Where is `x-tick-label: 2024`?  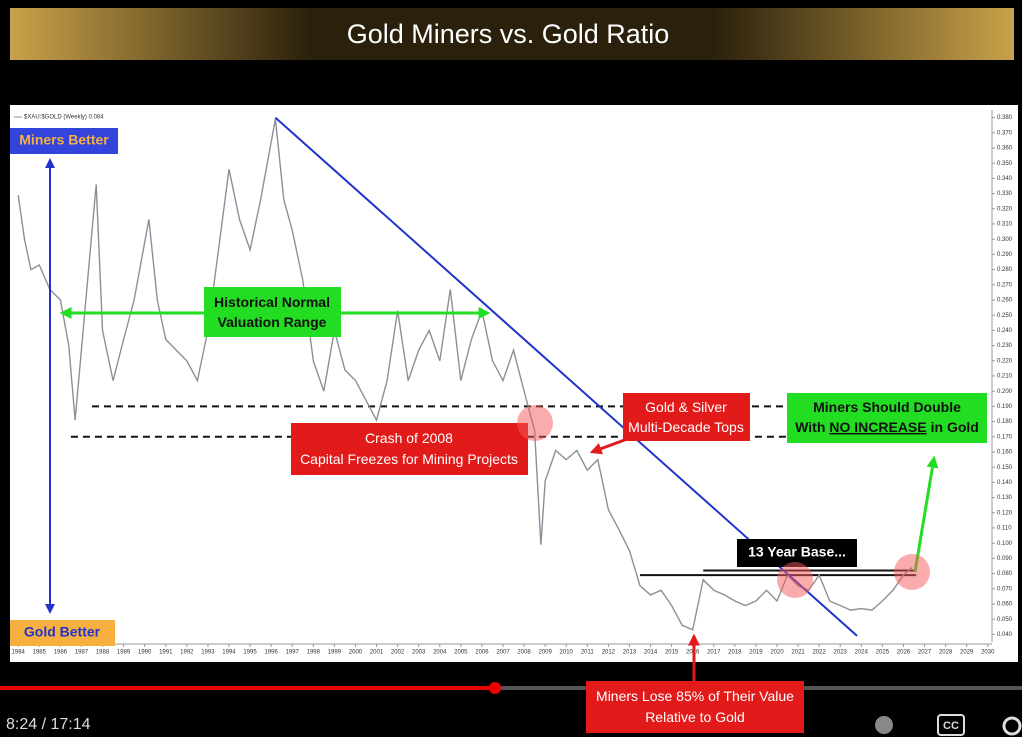
x-tick-label: 2024 is located at coordinates (862, 653).